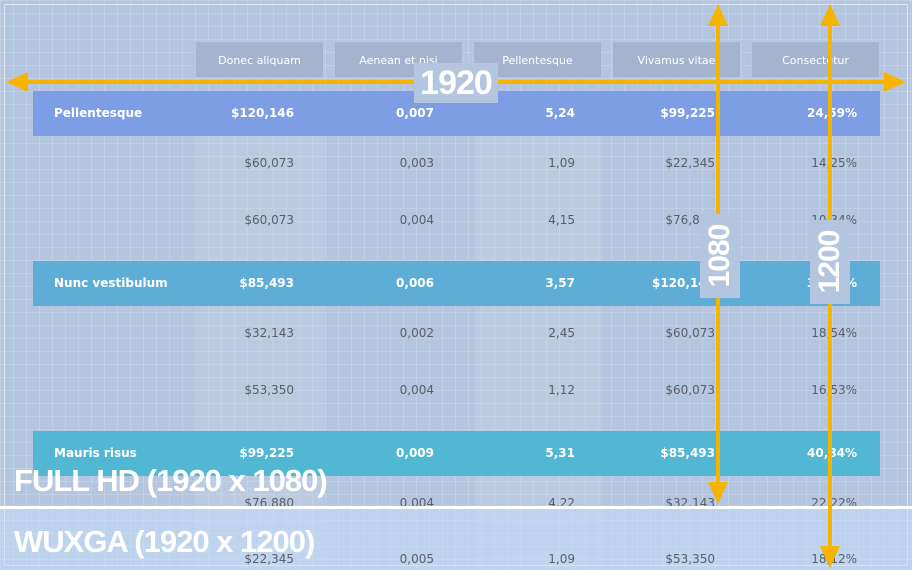 Image resolution: width=912 pixels, height=570 pixels. What do you see at coordinates (561, 220) in the screenshot?
I see `table-cell: 4,15` at bounding box center [561, 220].